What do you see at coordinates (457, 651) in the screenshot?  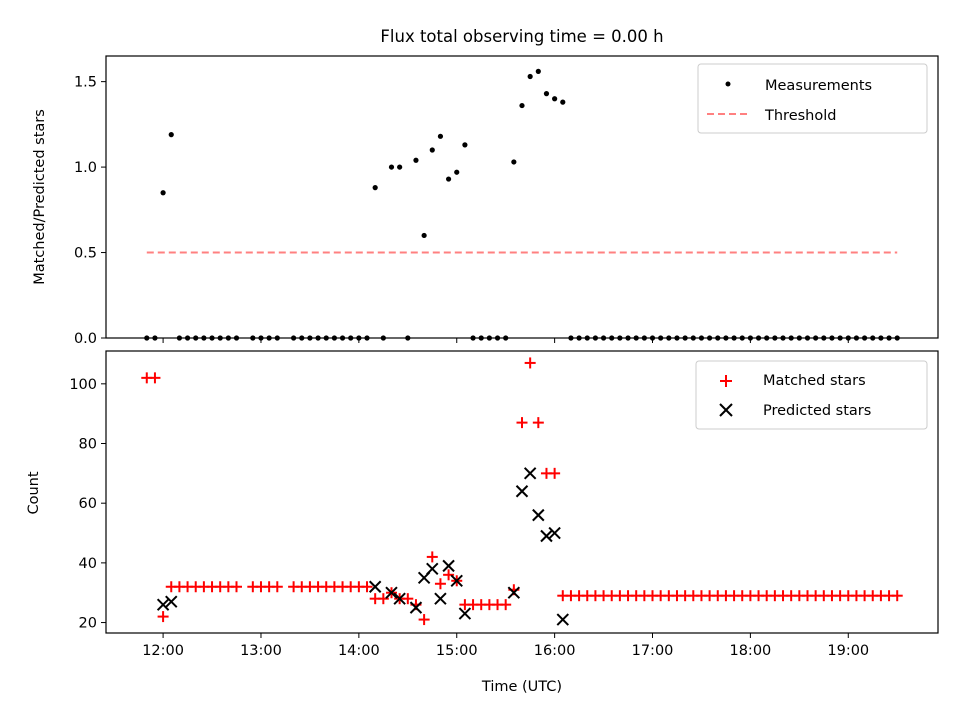 I see `x-tick-label: 15:00` at bounding box center [457, 651].